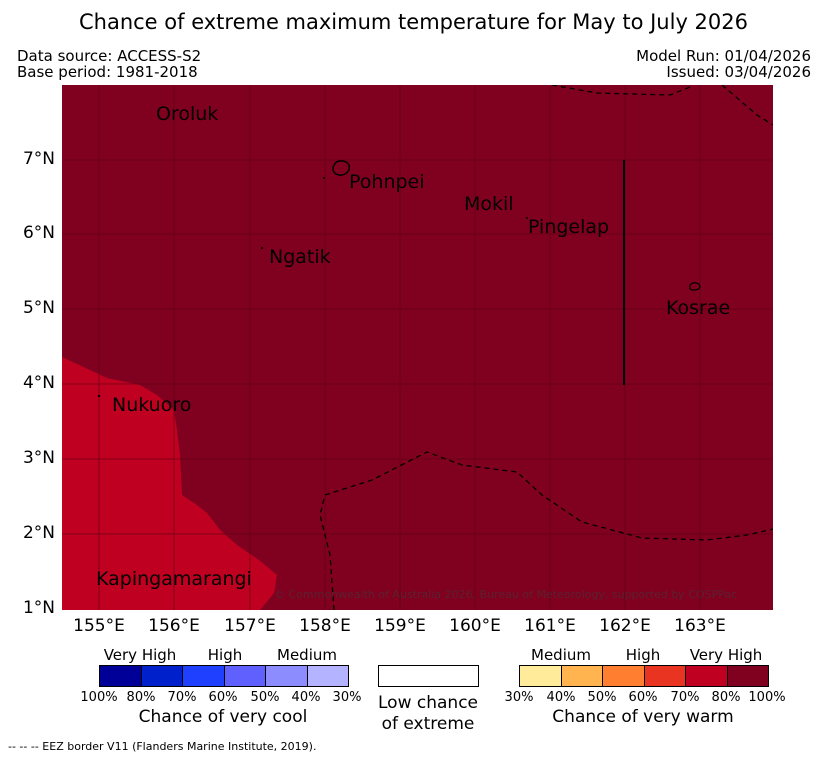  What do you see at coordinates (307, 655) in the screenshot?
I see `cool-category-label: Medium` at bounding box center [307, 655].